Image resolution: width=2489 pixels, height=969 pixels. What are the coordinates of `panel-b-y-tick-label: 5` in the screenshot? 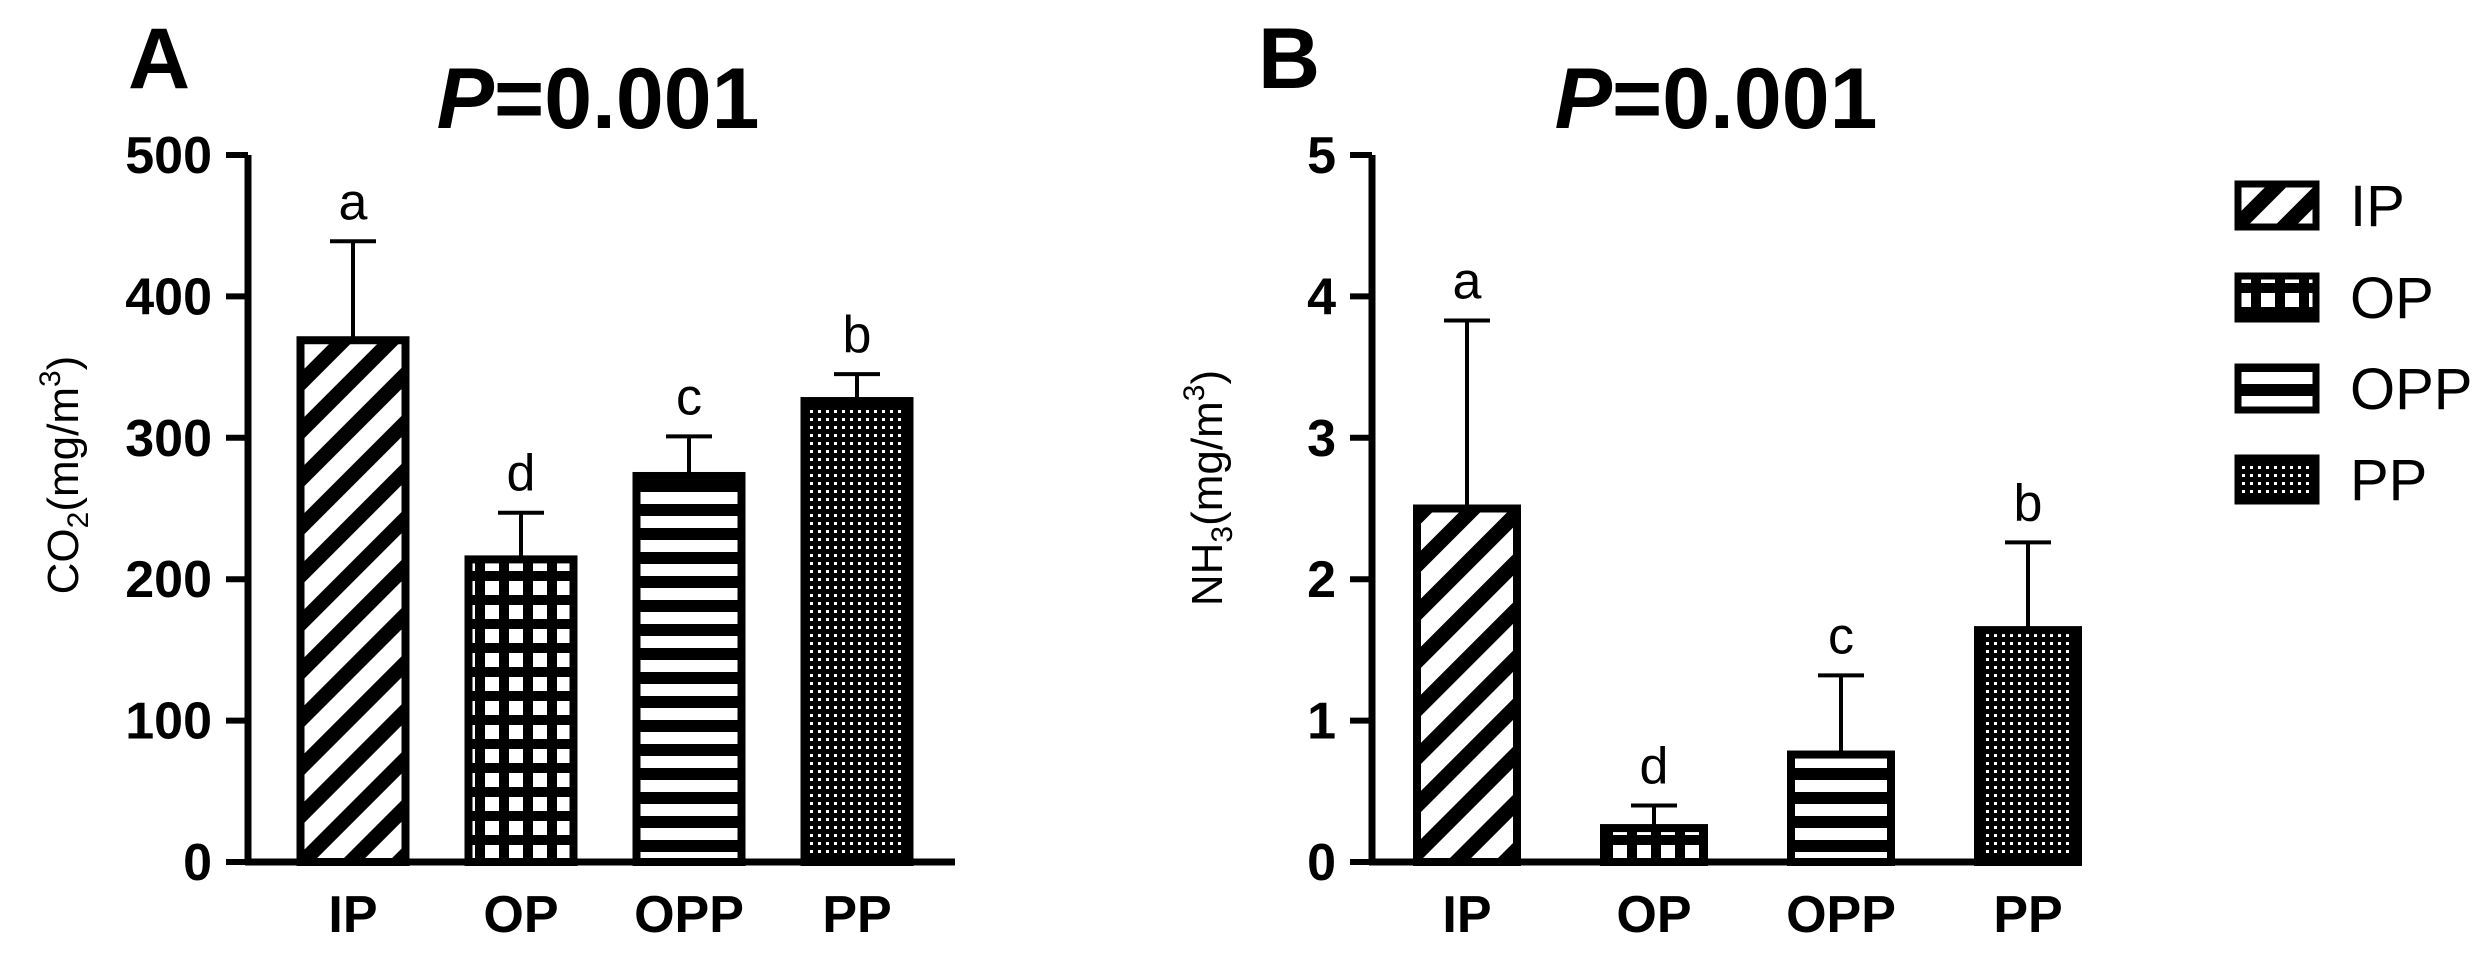 It's located at (1321, 156).